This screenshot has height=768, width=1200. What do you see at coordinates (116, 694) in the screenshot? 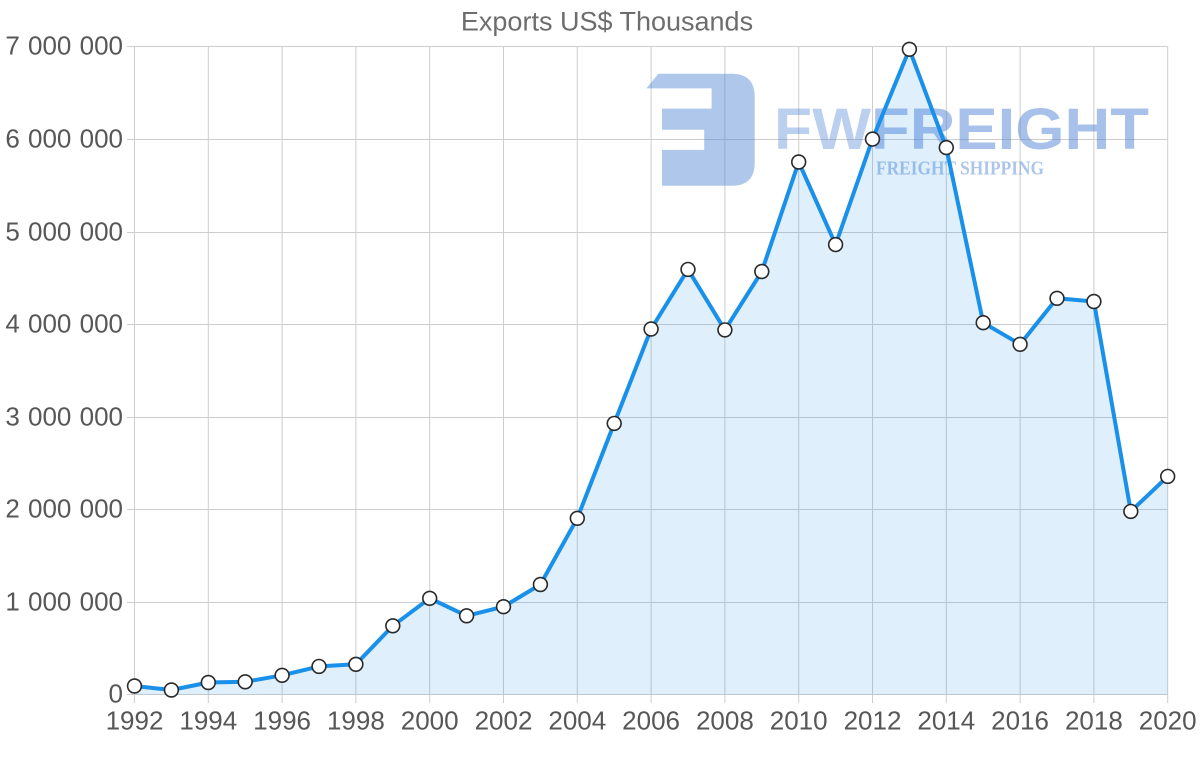
I see `svg-text: 0` at bounding box center [116, 694].